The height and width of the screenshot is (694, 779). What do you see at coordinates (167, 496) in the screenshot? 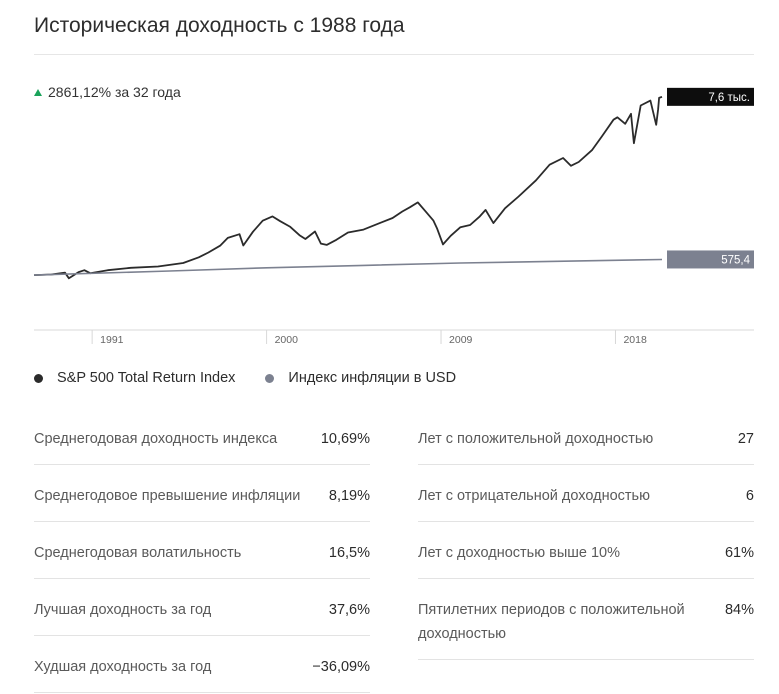
I see `stat-label: Среднегодовое превышение инфляции` at bounding box center [167, 496].